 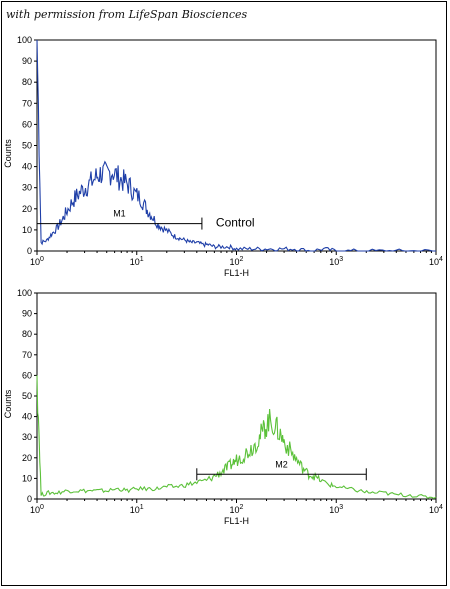 I want to click on annotation-label: Control, so click(x=235, y=223).